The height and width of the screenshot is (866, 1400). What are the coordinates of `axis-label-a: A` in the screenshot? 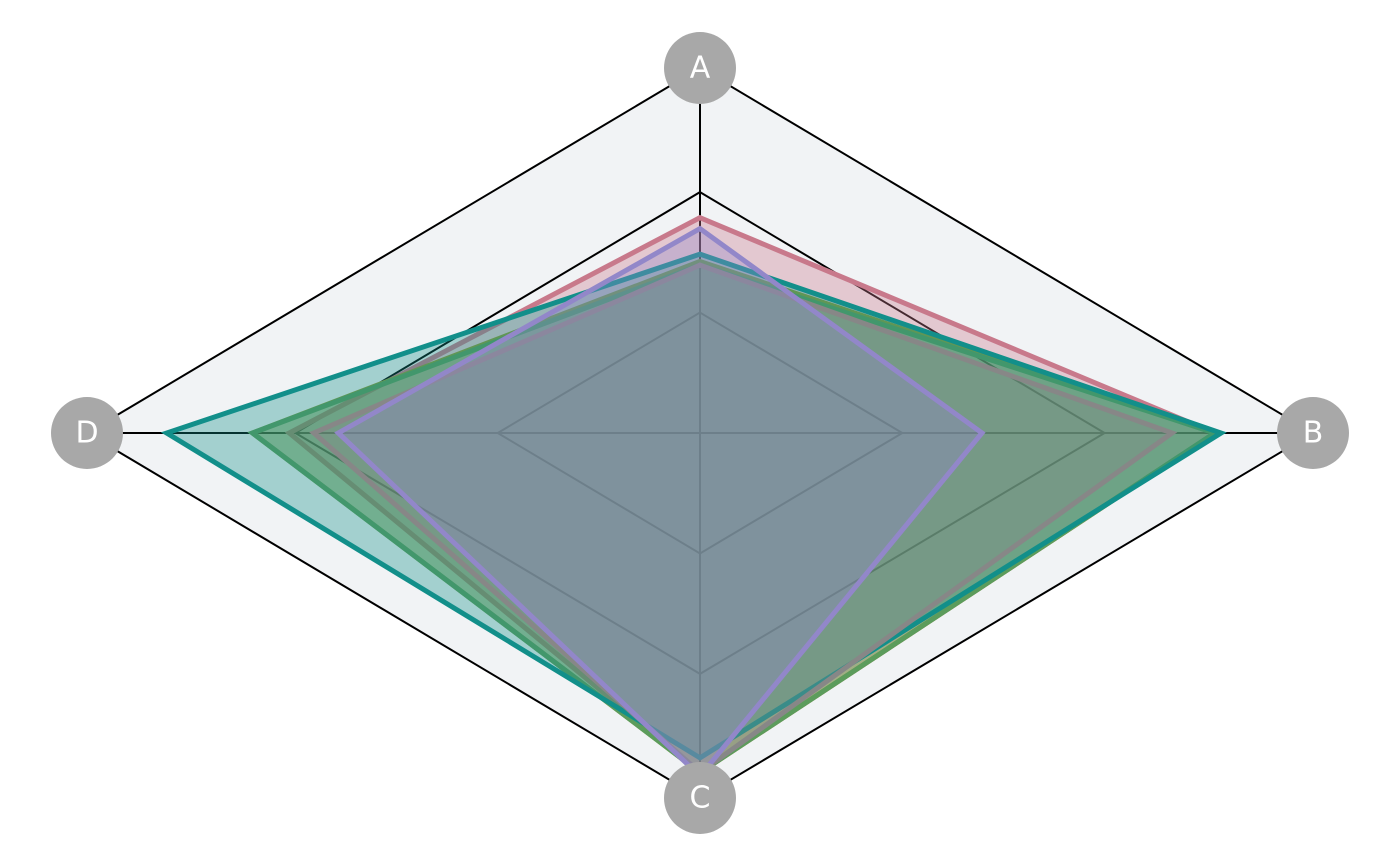 It's located at (700, 68).